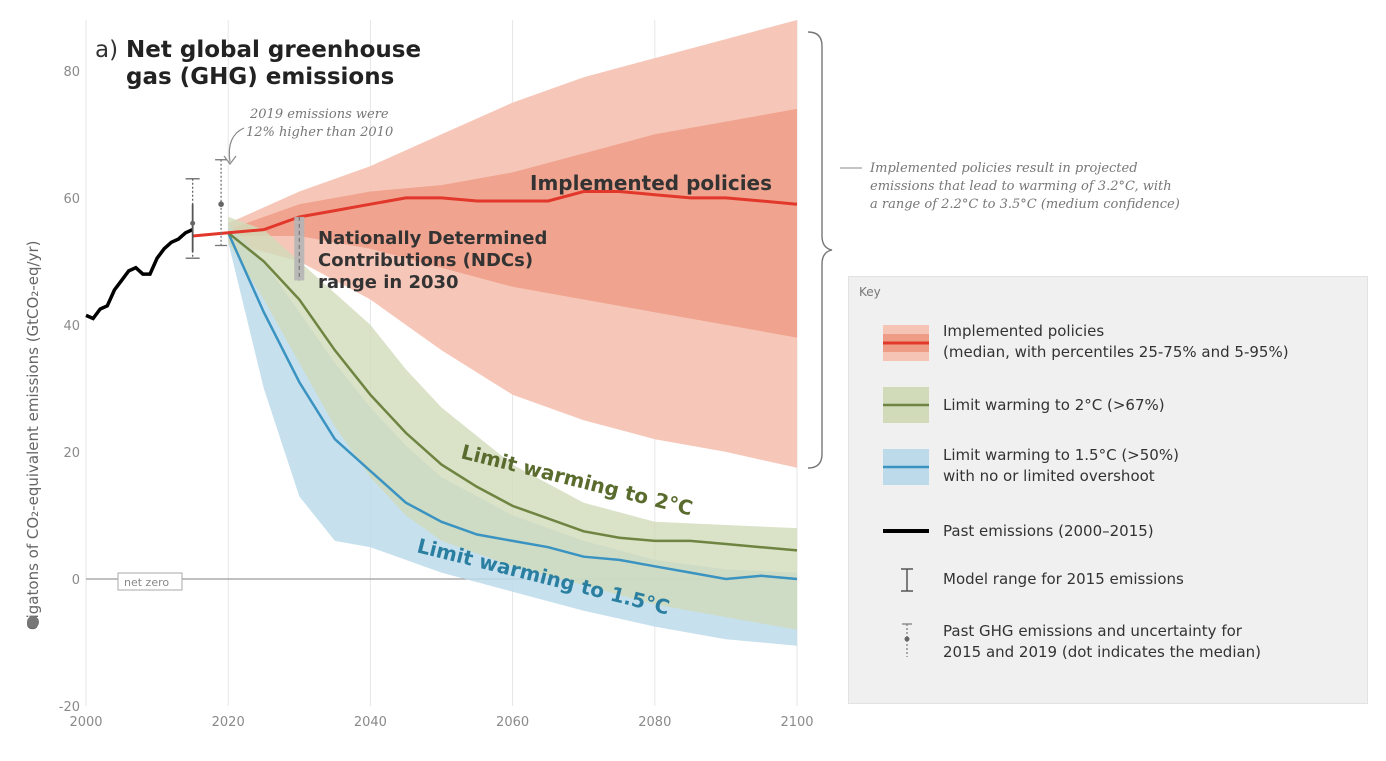 Image resolution: width=1386 pixels, height=761 pixels. I want to click on annotation-arrow-head, so click(230, 160).